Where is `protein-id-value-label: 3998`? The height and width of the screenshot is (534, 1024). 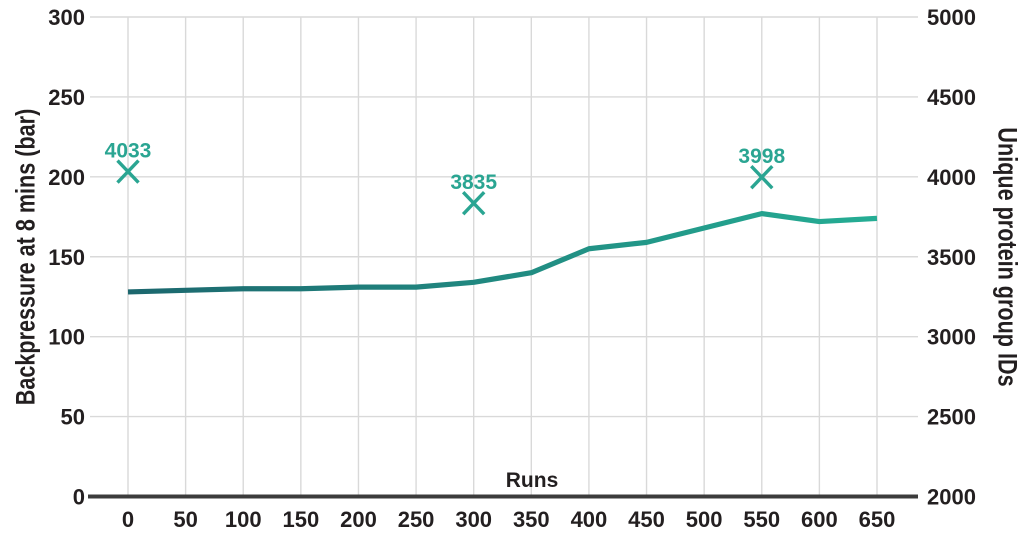 protein-id-value-label: 3998 is located at coordinates (761, 156).